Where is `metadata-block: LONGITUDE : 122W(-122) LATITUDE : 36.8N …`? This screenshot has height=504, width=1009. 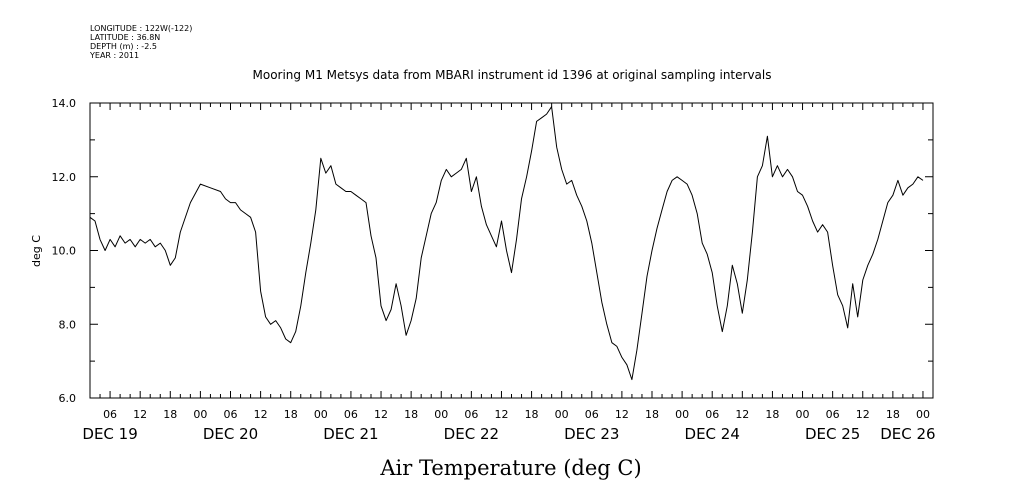
metadata-block: LONGITUDE : 122W(-122) LATITUDE : 36.8N … is located at coordinates (140, 42).